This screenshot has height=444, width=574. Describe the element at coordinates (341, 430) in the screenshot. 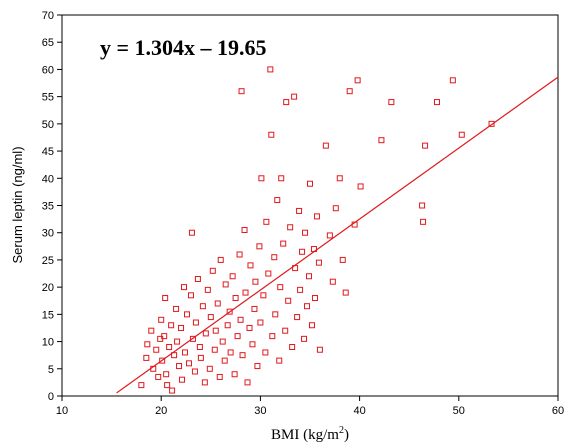

I see `x-axis-title-superscript: 2` at that location.